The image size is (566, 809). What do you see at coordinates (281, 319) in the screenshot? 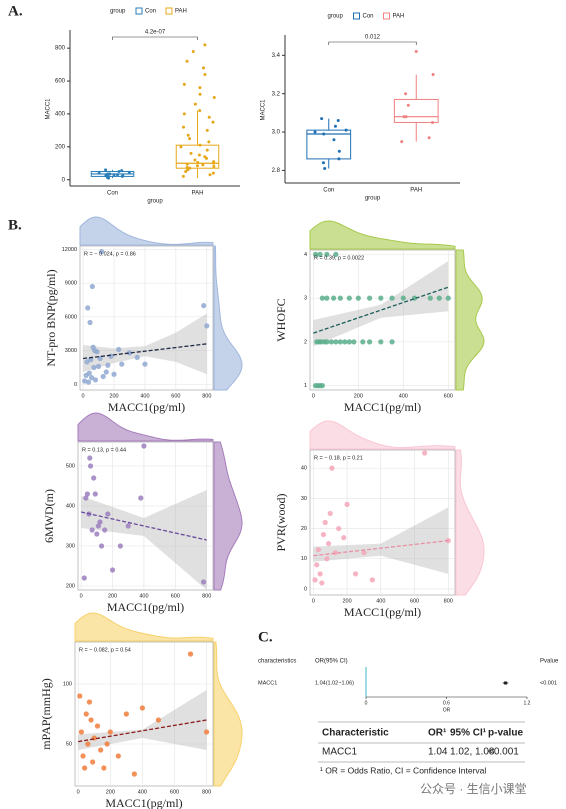
I see `y-axis-label: WHOFC` at bounding box center [281, 319].